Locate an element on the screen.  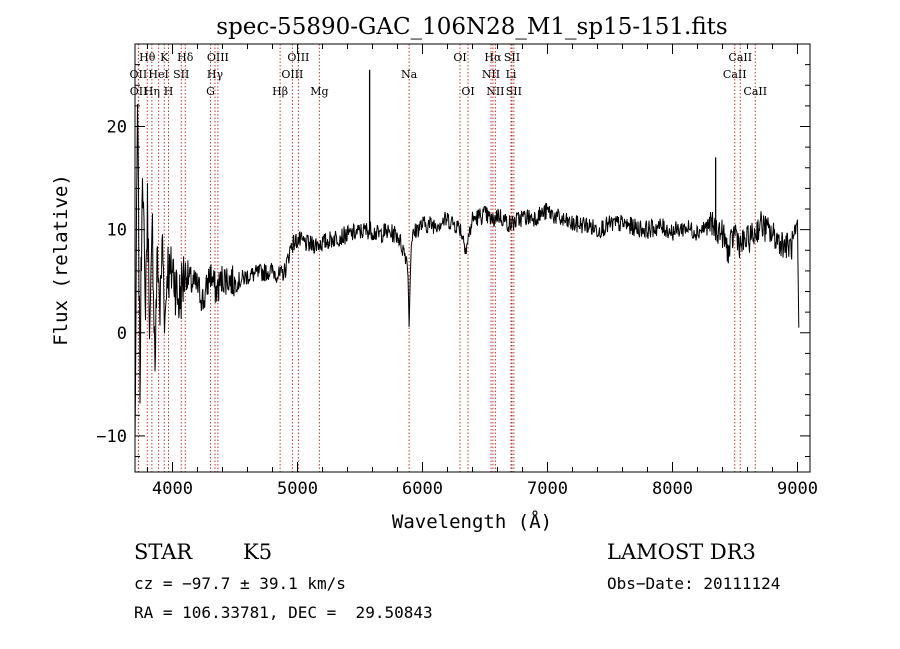
line-label-0: Hθ is located at coordinates (147, 57).